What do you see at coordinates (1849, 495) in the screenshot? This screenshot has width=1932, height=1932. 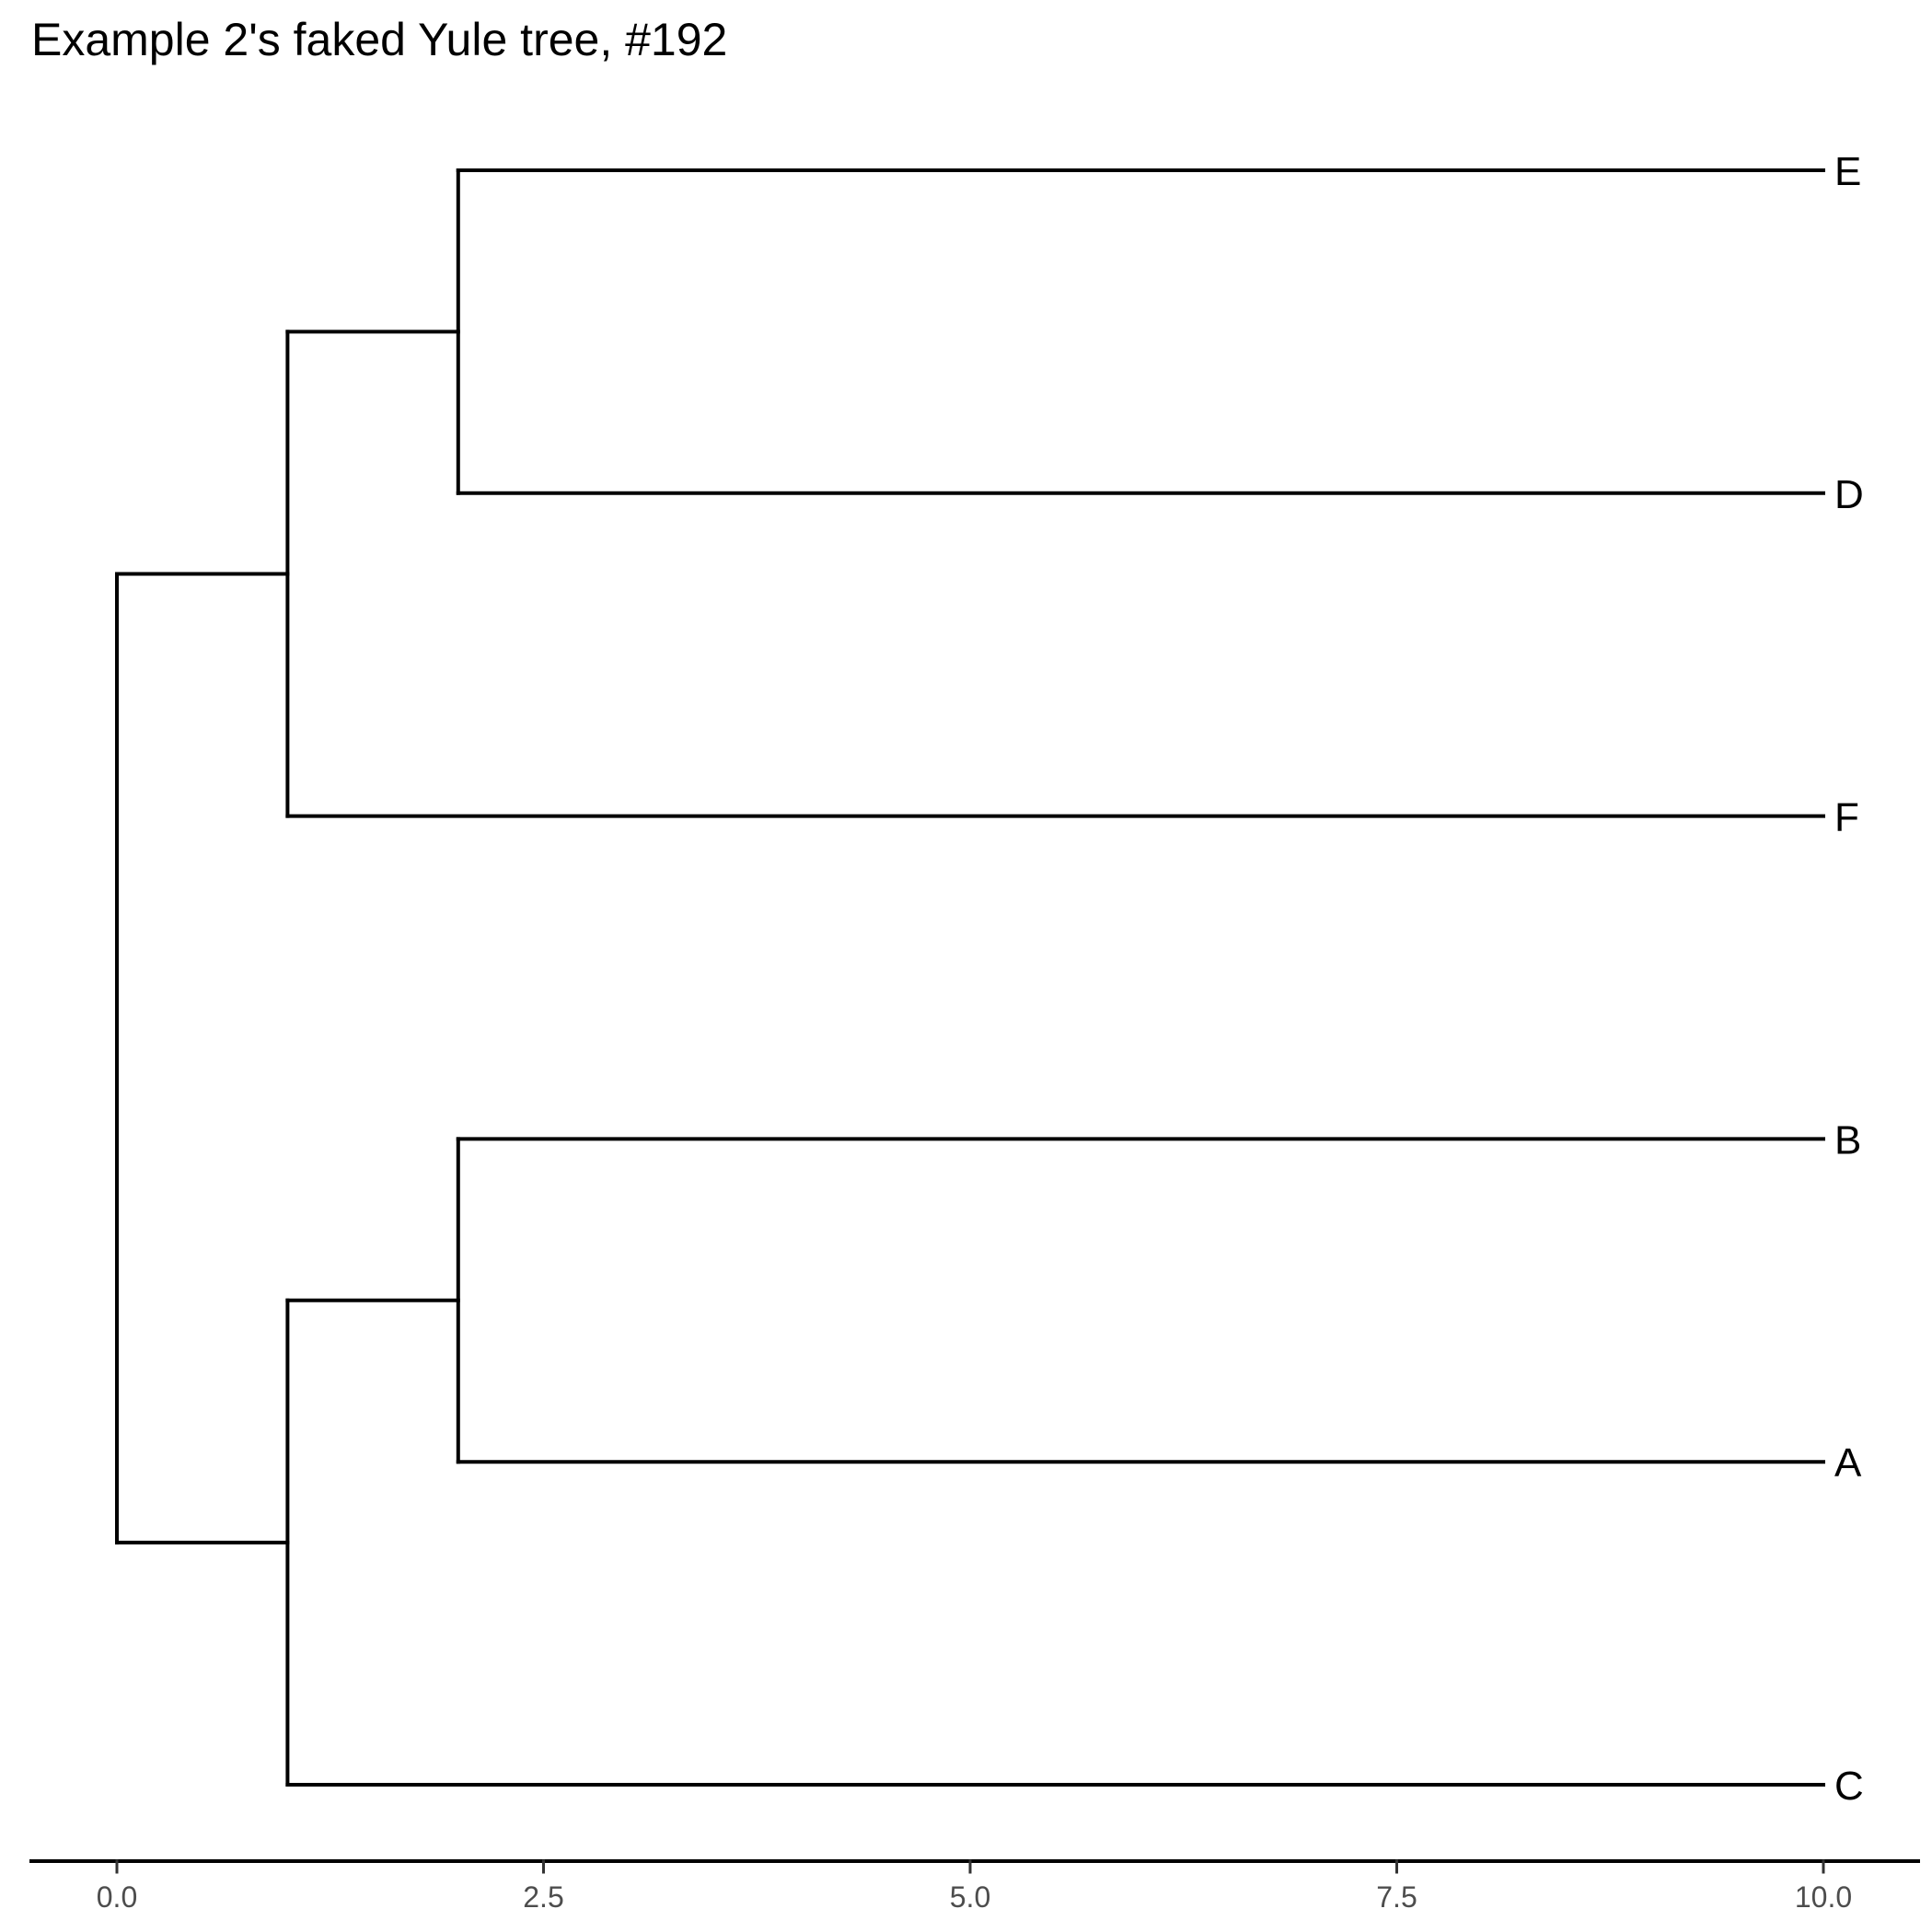 I see `tip-label-D: D` at bounding box center [1849, 495].